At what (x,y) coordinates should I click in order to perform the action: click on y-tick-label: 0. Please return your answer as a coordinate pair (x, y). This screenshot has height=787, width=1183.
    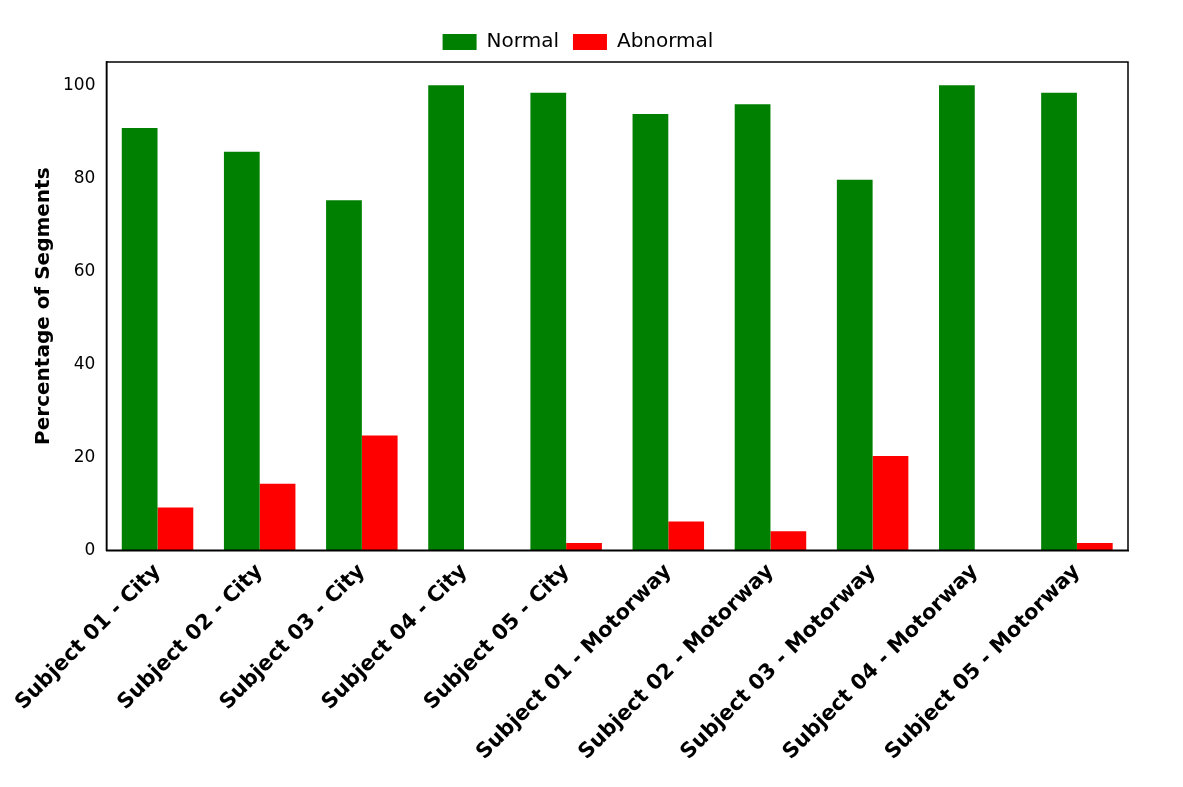
    Looking at the image, I should click on (90, 548).